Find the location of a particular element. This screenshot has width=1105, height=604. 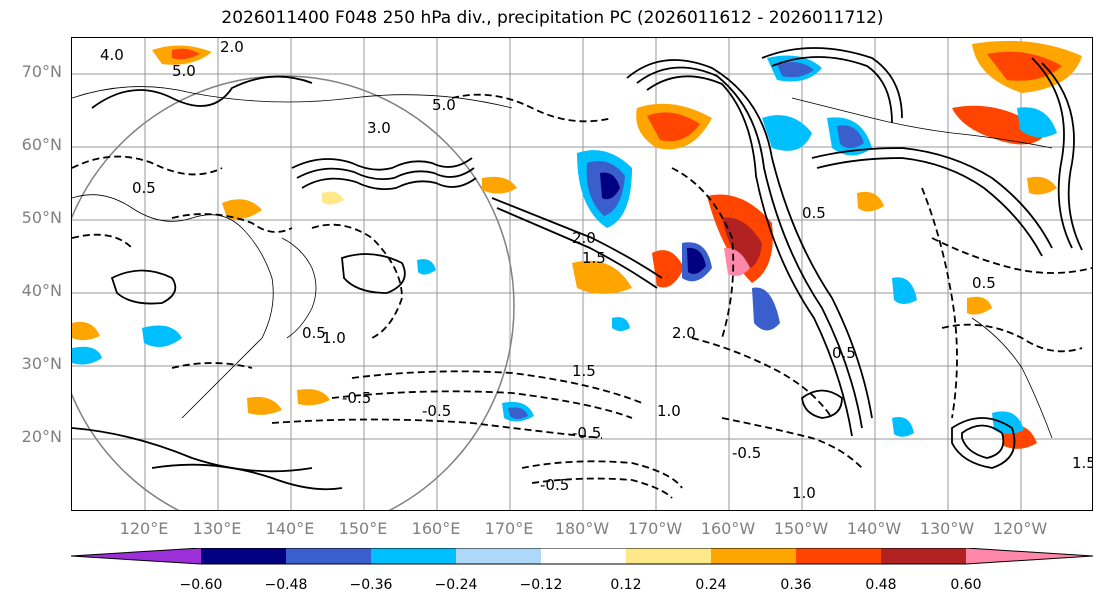

colorbar-outline is located at coordinates (582, 556).